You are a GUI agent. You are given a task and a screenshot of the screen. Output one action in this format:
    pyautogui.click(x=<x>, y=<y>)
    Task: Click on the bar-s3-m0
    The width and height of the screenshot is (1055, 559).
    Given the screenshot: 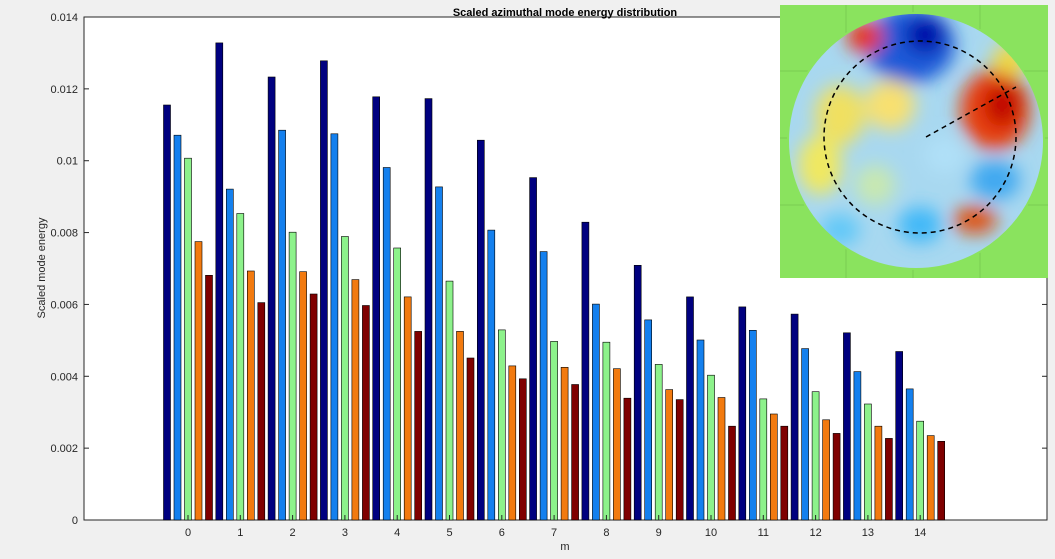 What is the action you would take?
    pyautogui.click(x=198, y=381)
    